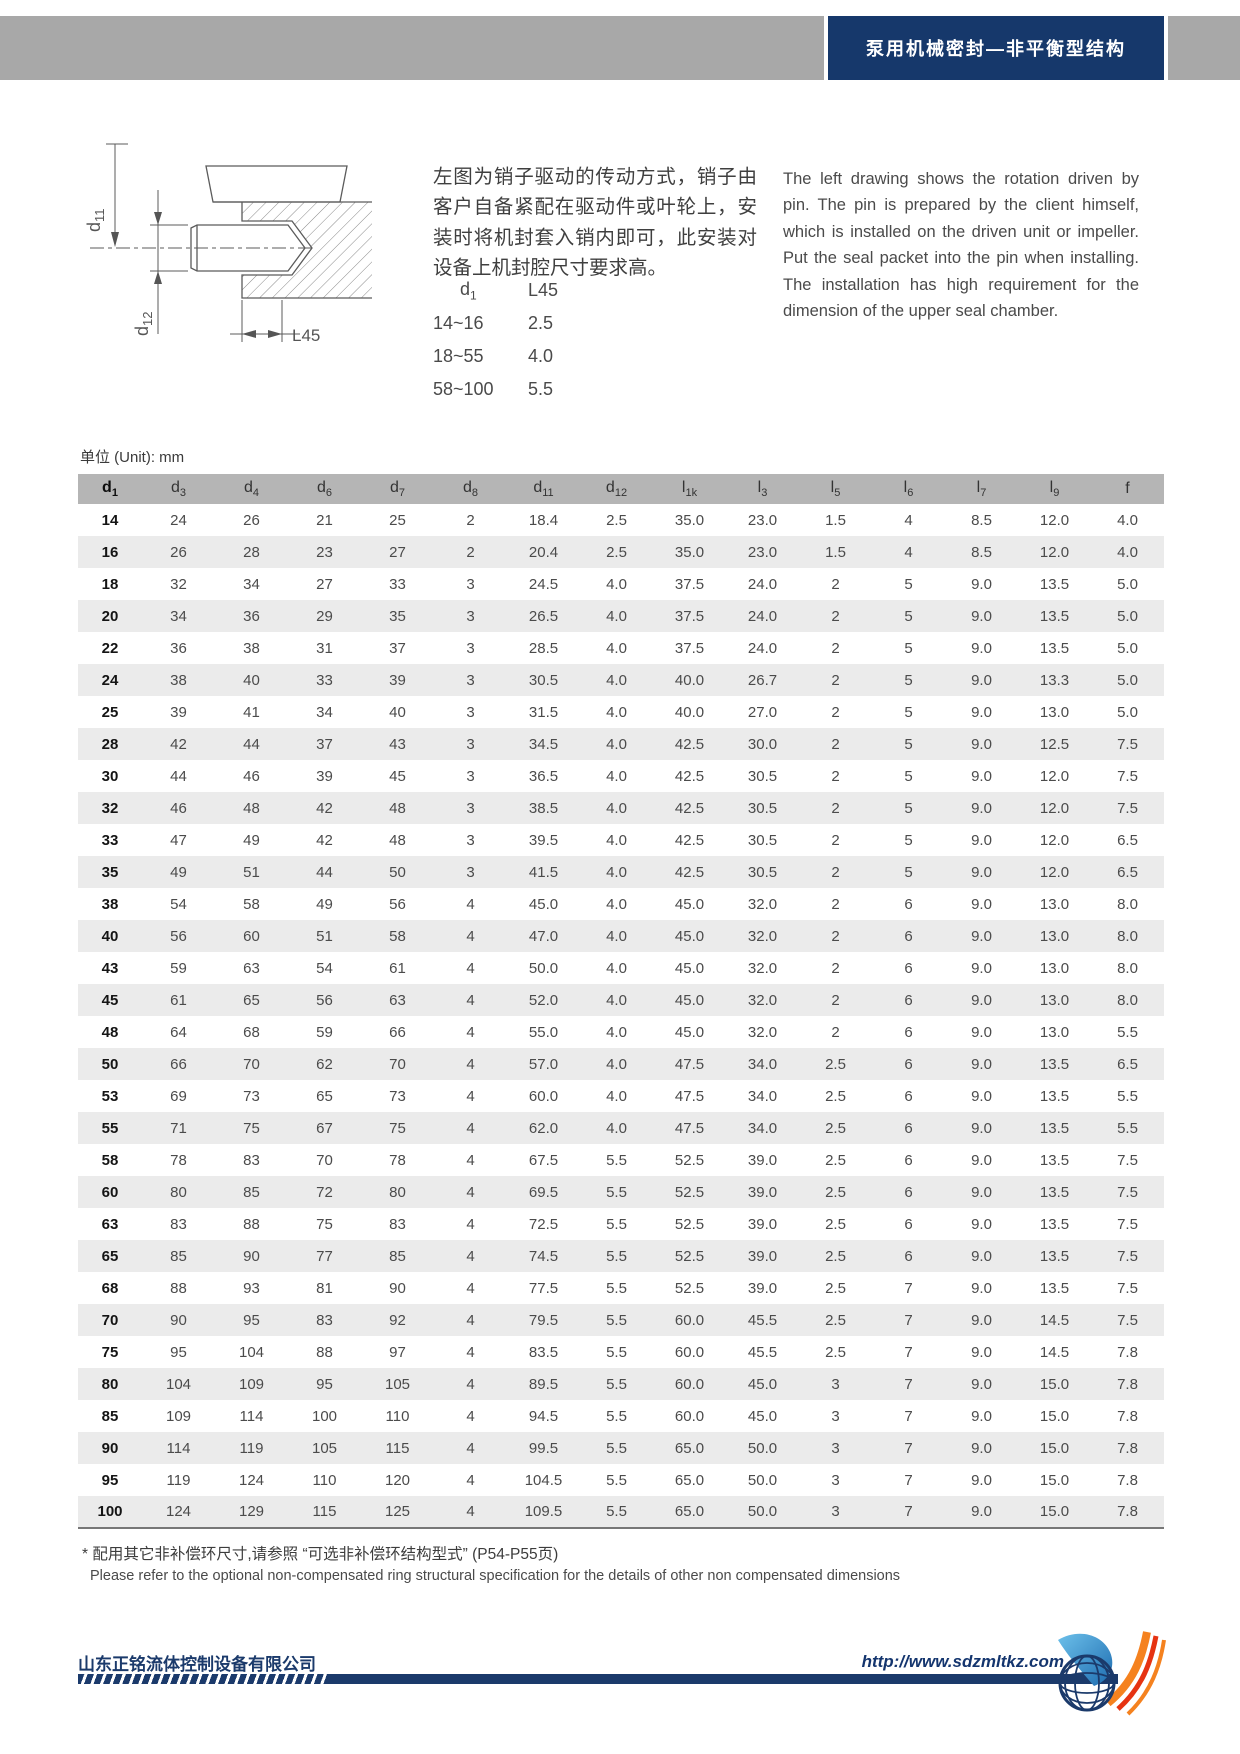  I want to click on table-cell: 31.5, so click(543, 712).